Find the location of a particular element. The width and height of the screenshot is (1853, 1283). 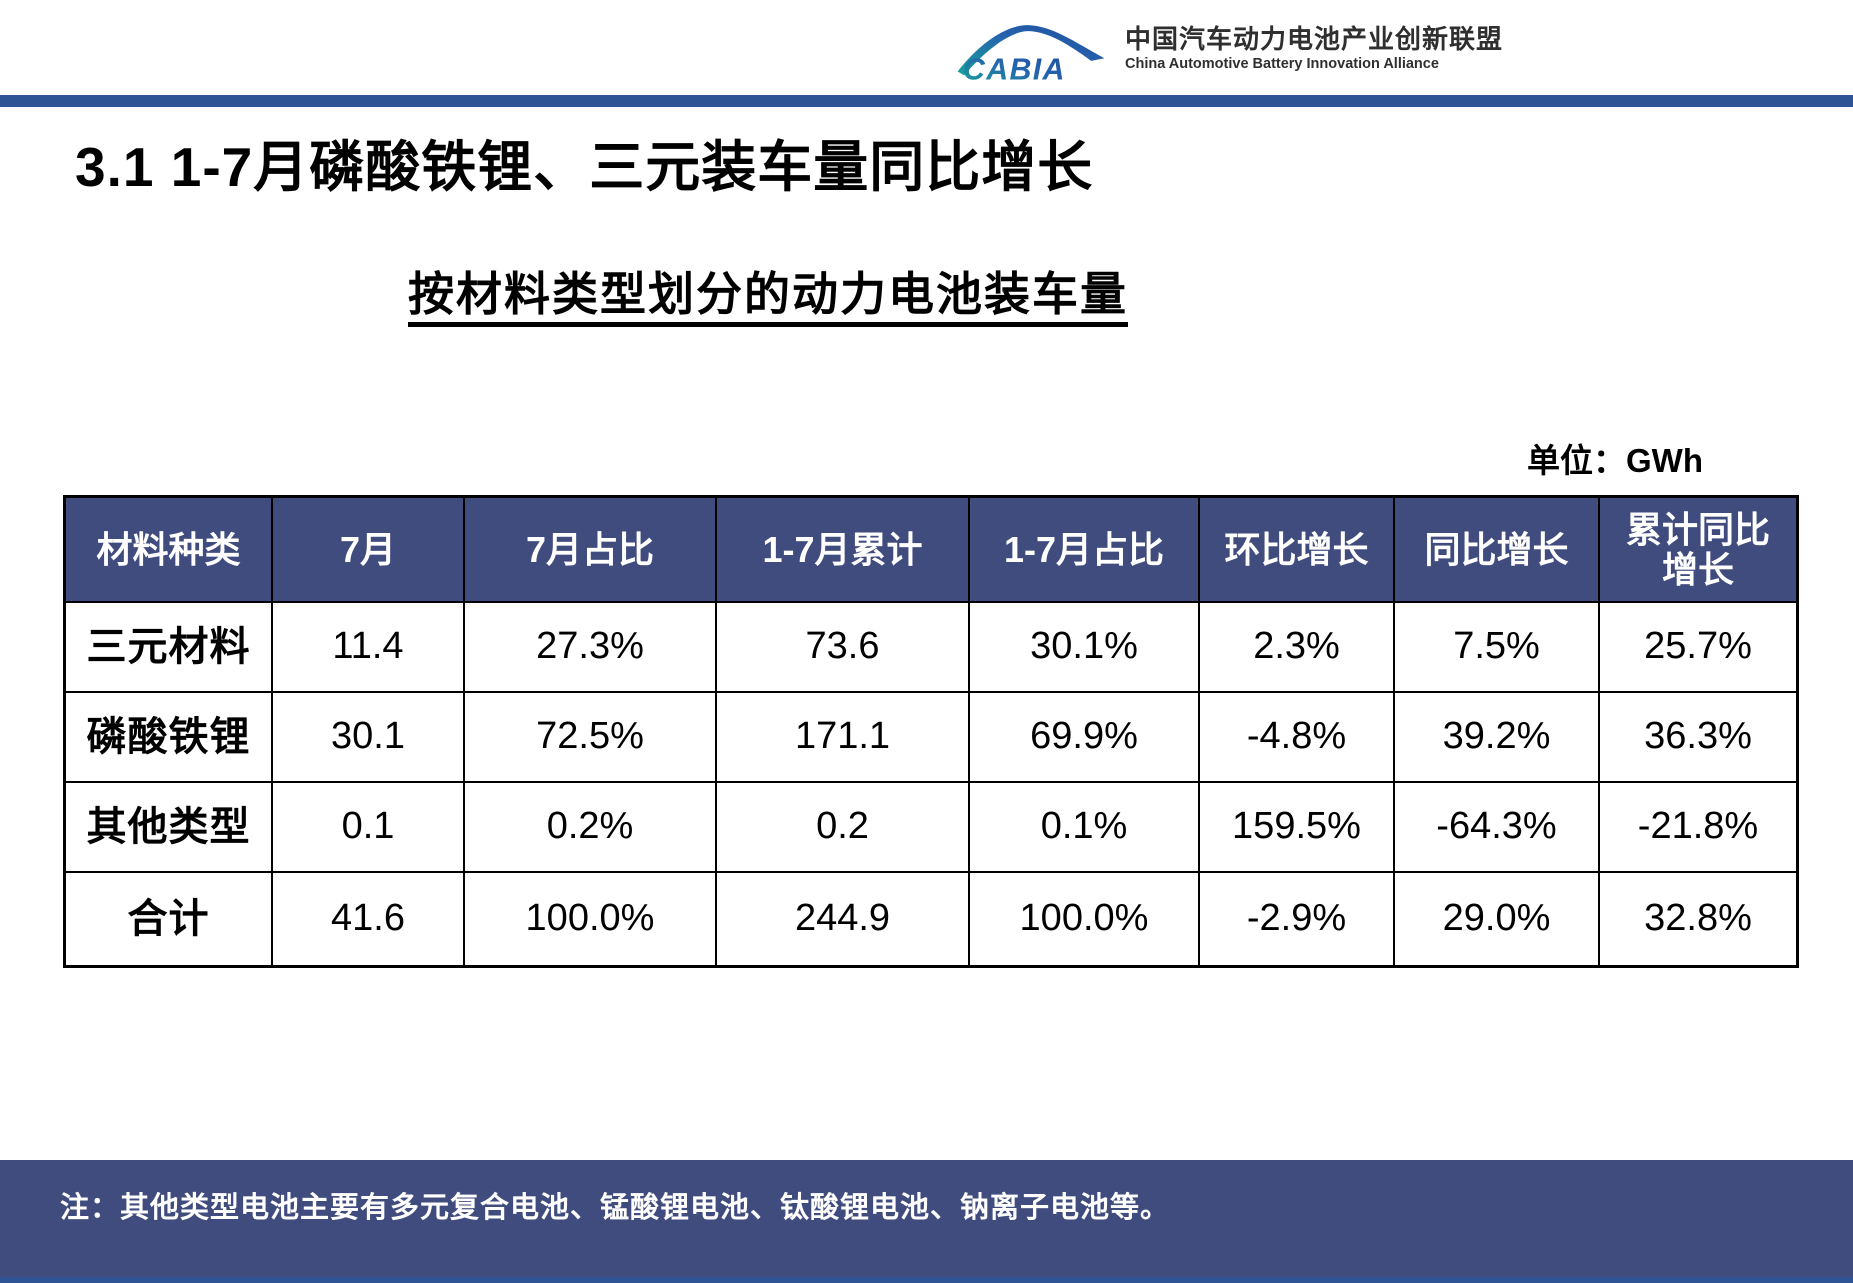

col-header-mom-growth: 环比增长 is located at coordinates (1297, 550).